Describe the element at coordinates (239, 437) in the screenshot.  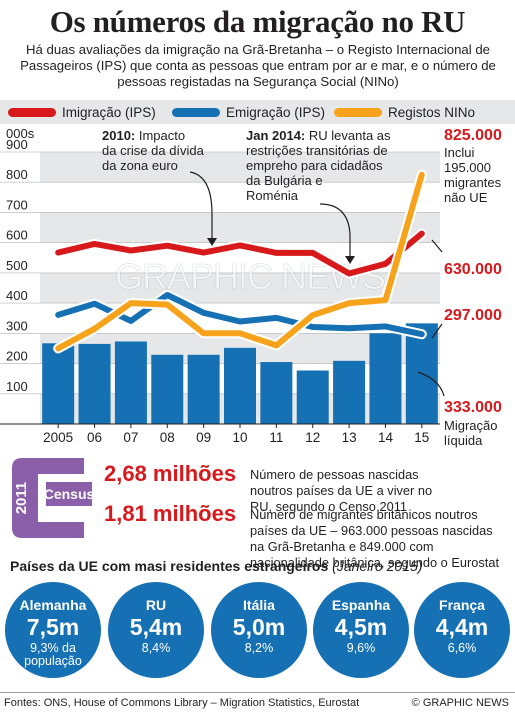
I see `x-tick-label: 10` at that location.